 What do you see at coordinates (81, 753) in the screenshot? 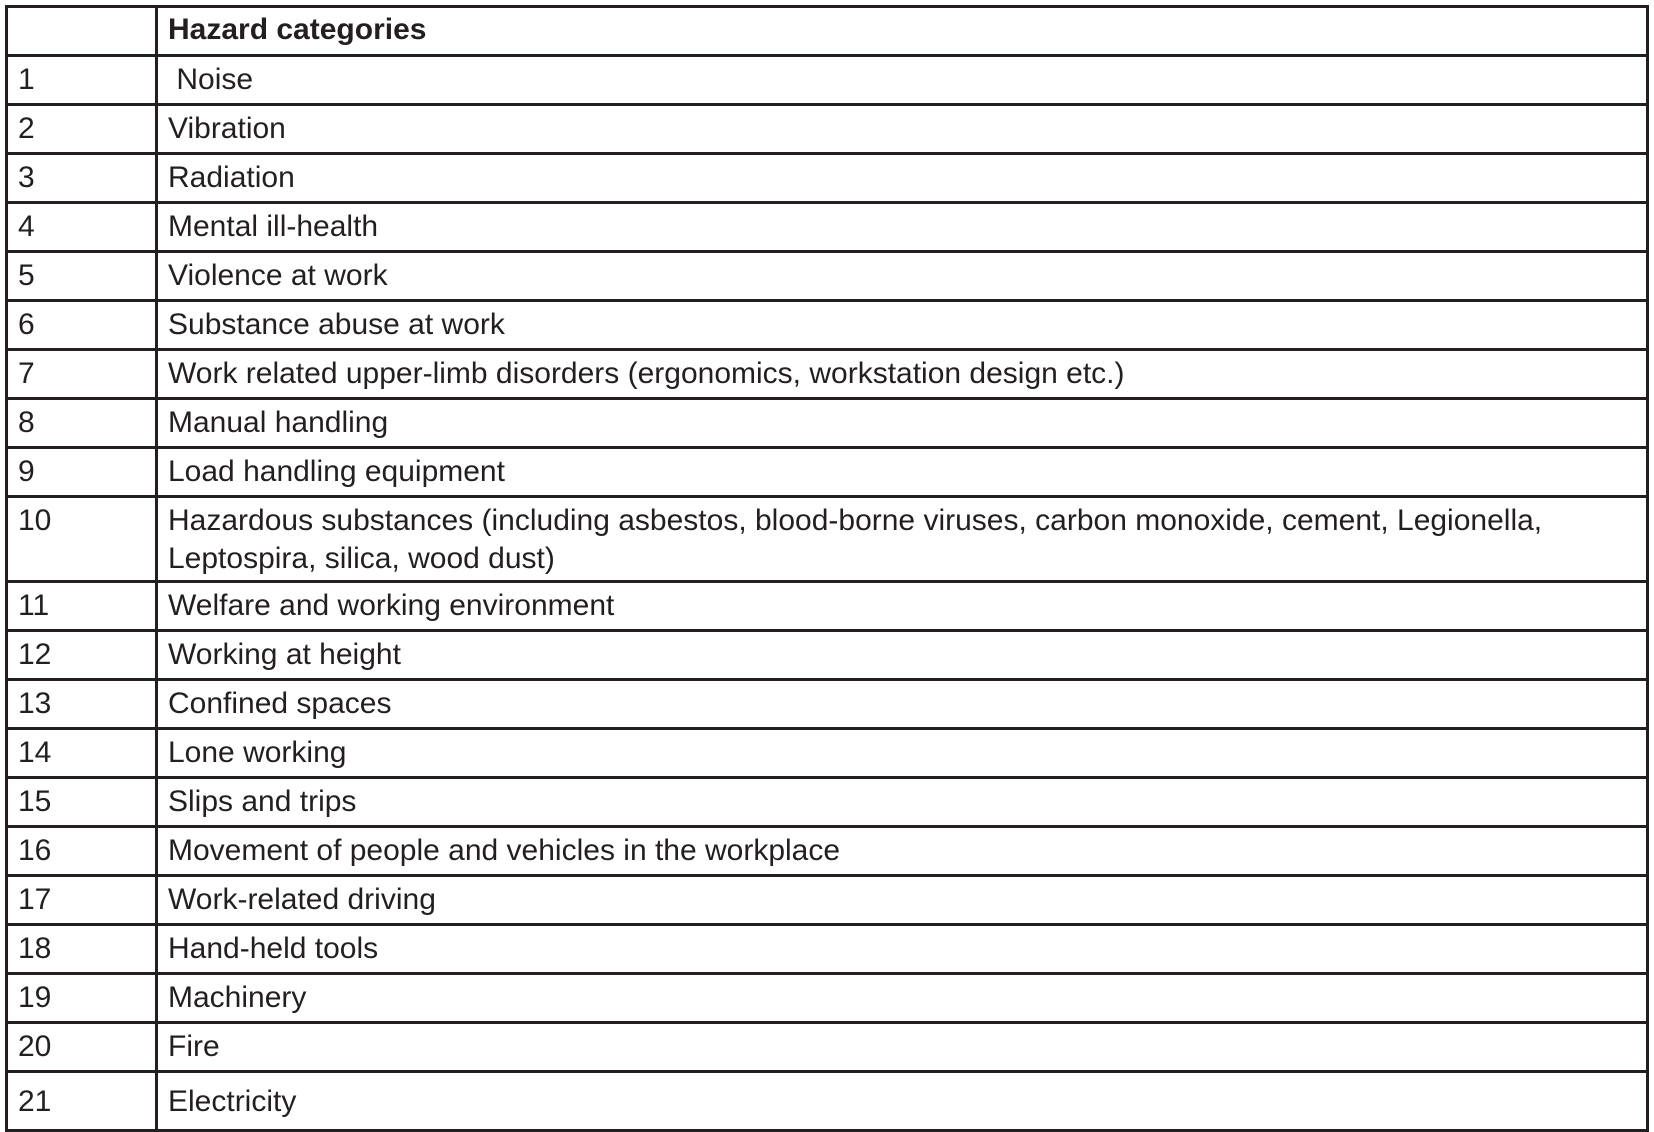
I see `row-number: 14` at bounding box center [81, 753].